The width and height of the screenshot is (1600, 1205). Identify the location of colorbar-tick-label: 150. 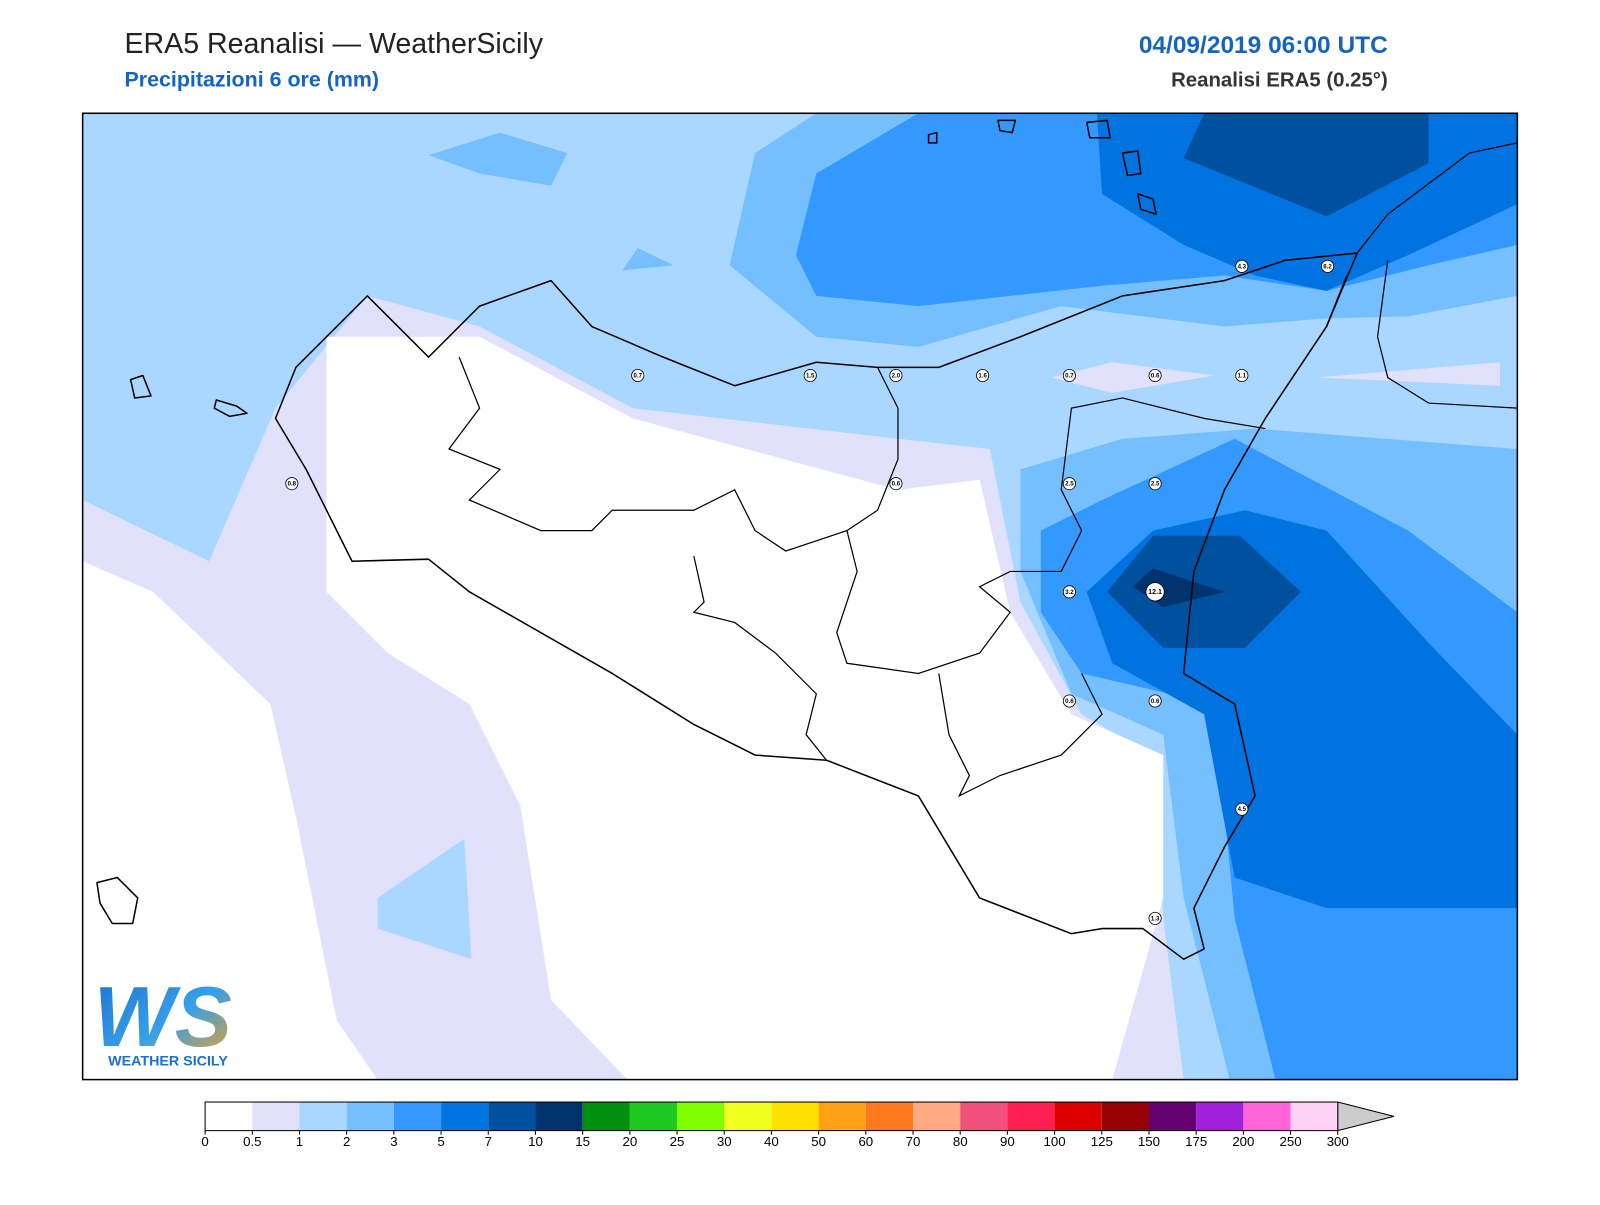
(1149, 1141).